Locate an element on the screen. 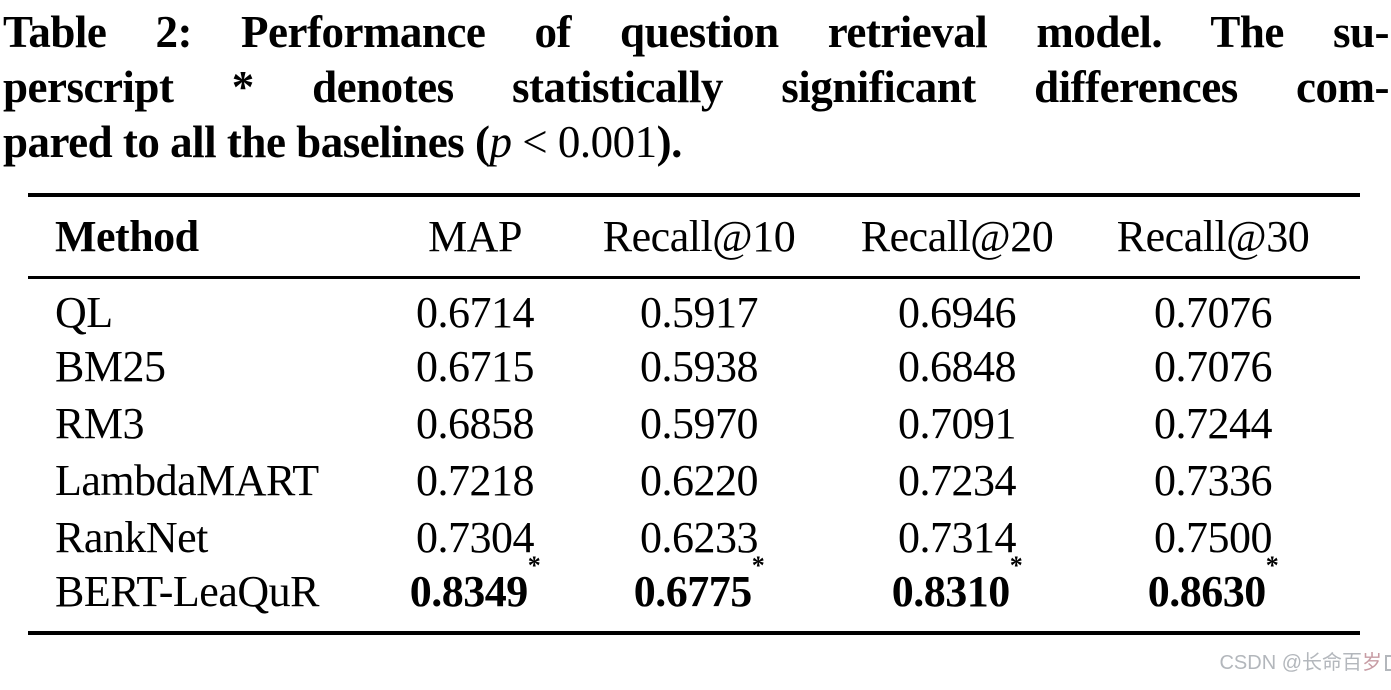 The height and width of the screenshot is (690, 1391). caption-line-3: pared to all the baselines (p < 0.001). is located at coordinates (696, 142).